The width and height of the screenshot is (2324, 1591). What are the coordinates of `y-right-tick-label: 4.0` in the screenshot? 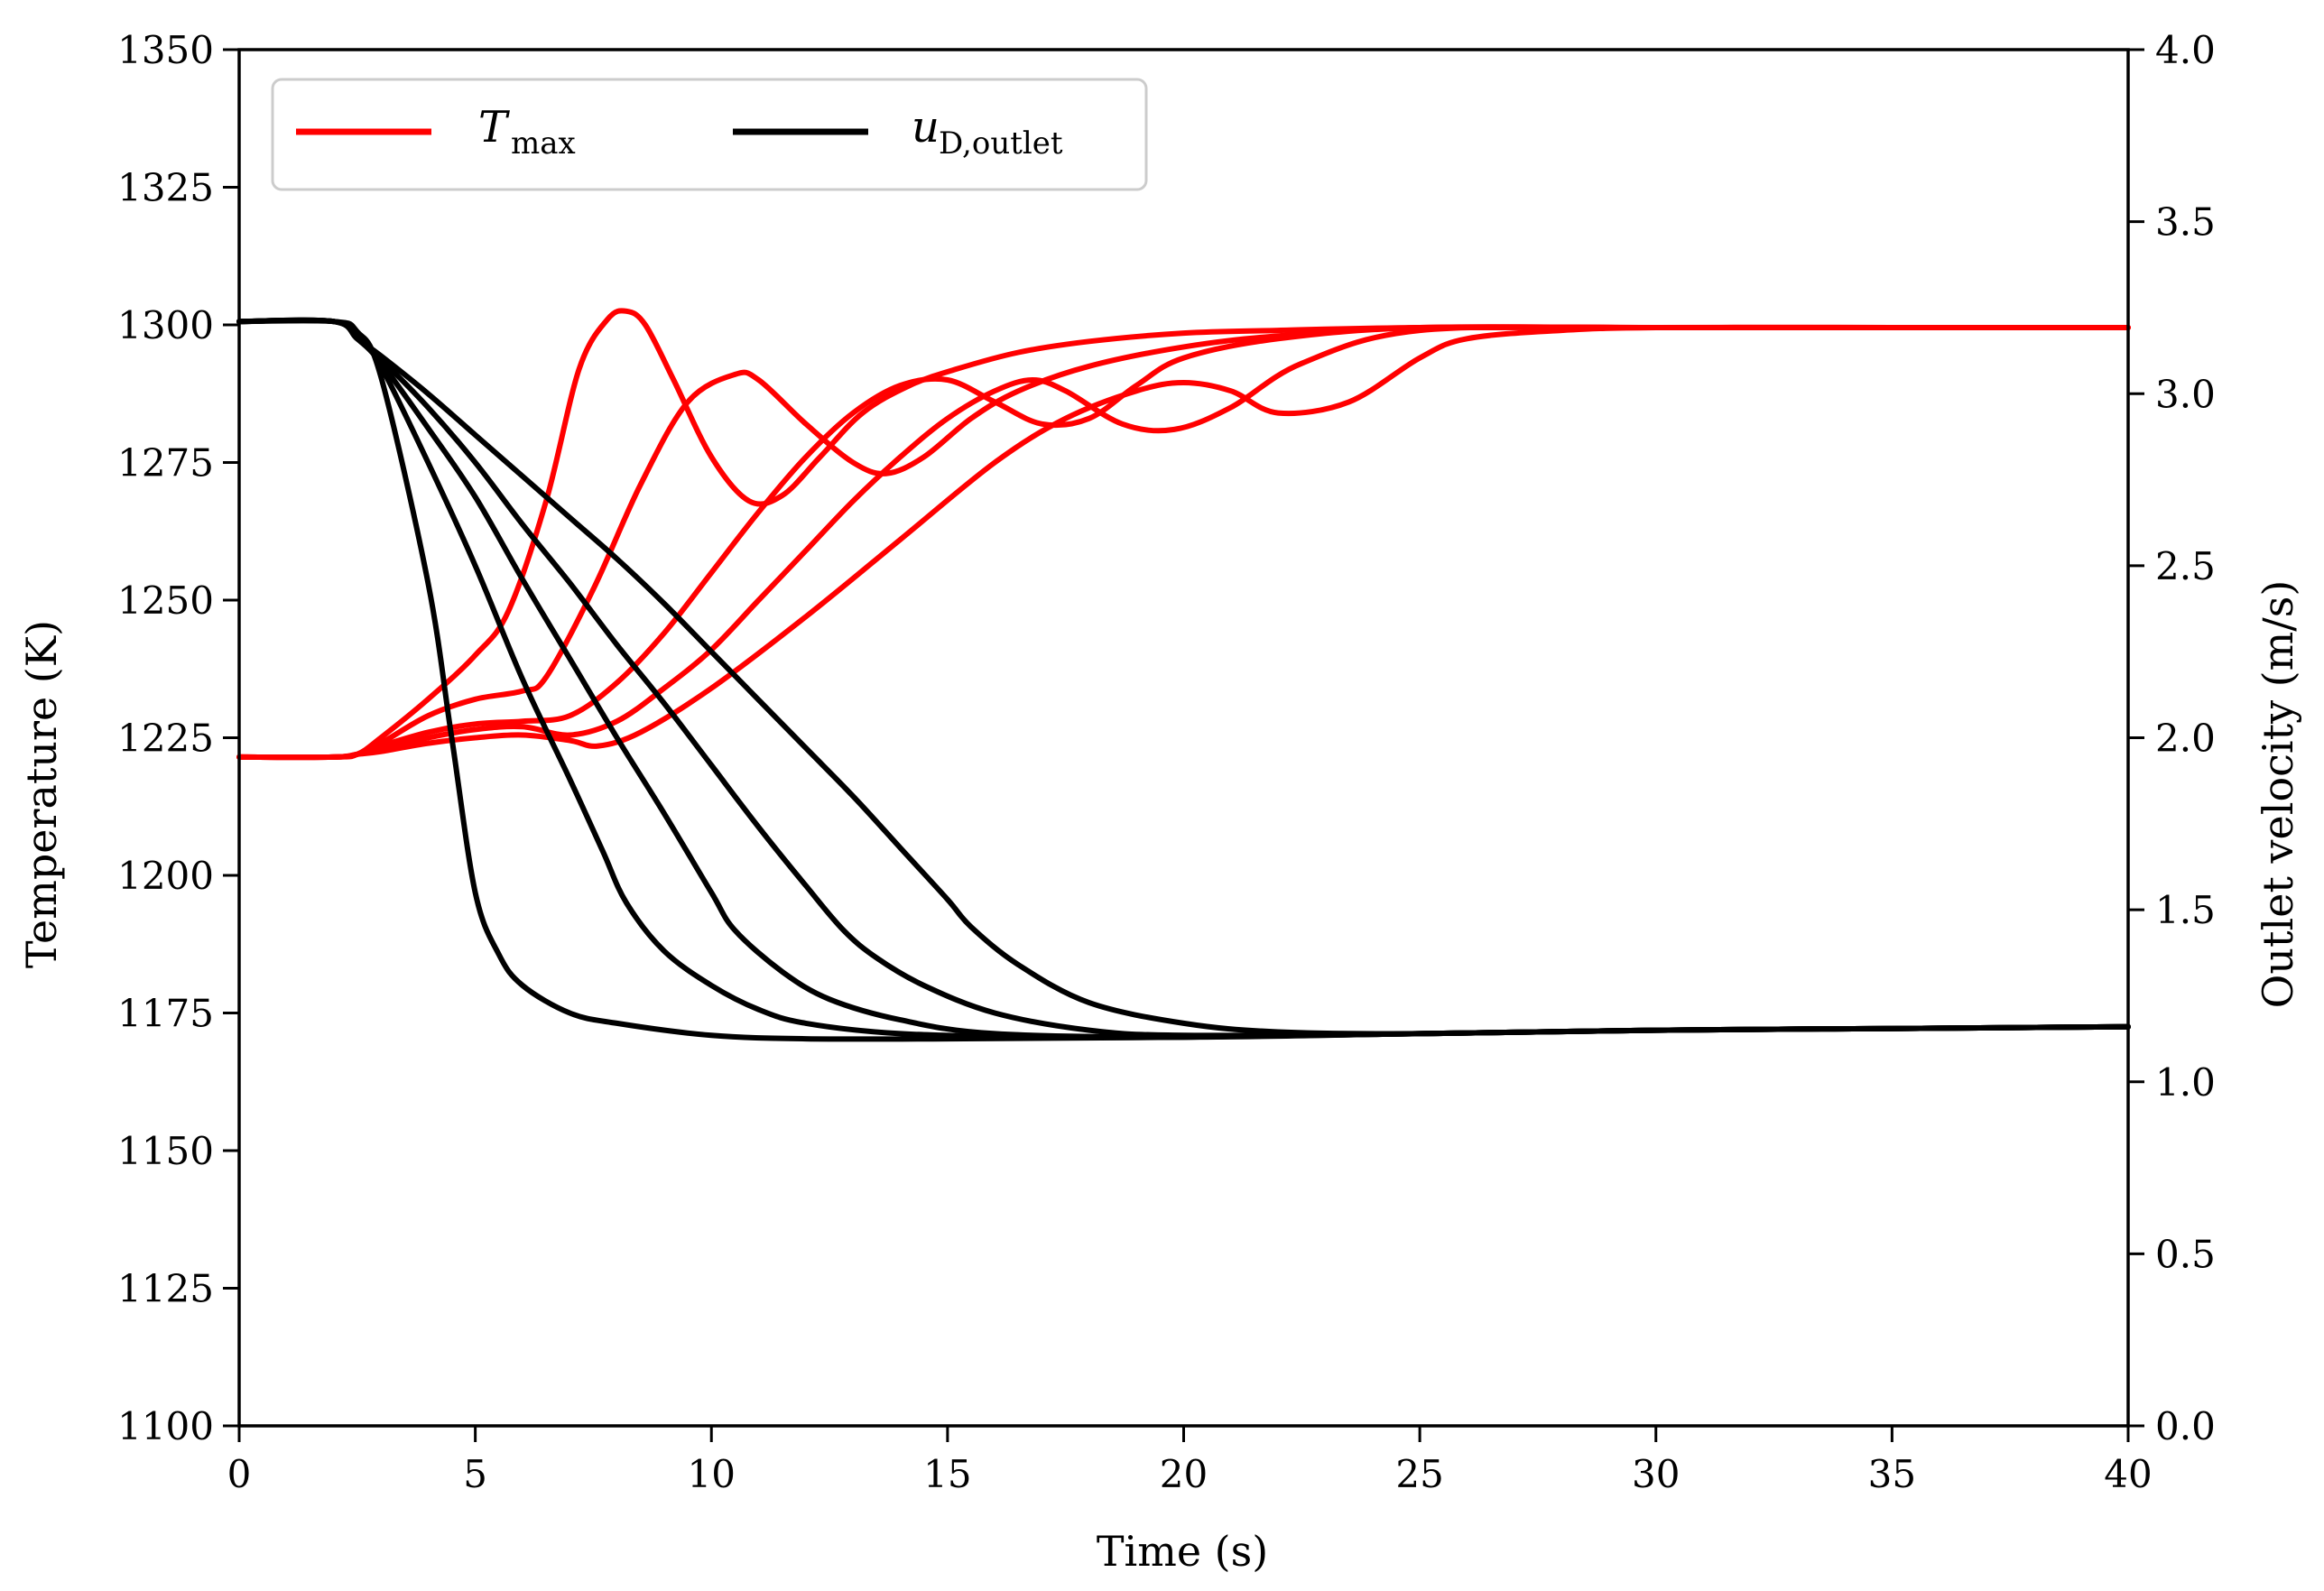 It's located at (2185, 50).